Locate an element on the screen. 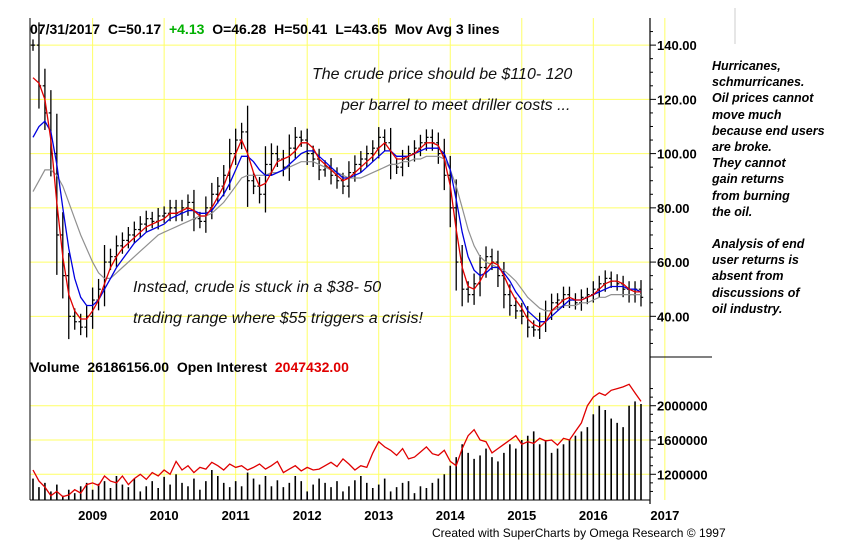 The width and height of the screenshot is (850, 557). header-close: C=50.17 is located at coordinates (134, 29).